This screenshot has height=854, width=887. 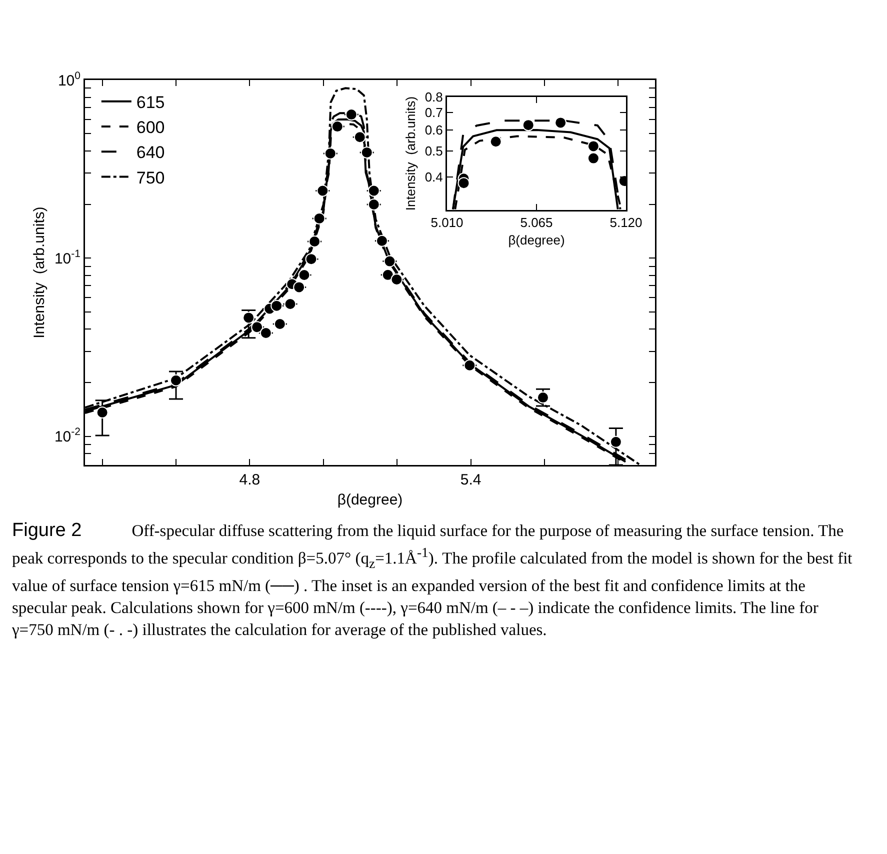 I want to click on x-tick-label: 5.065, so click(x=536, y=222).